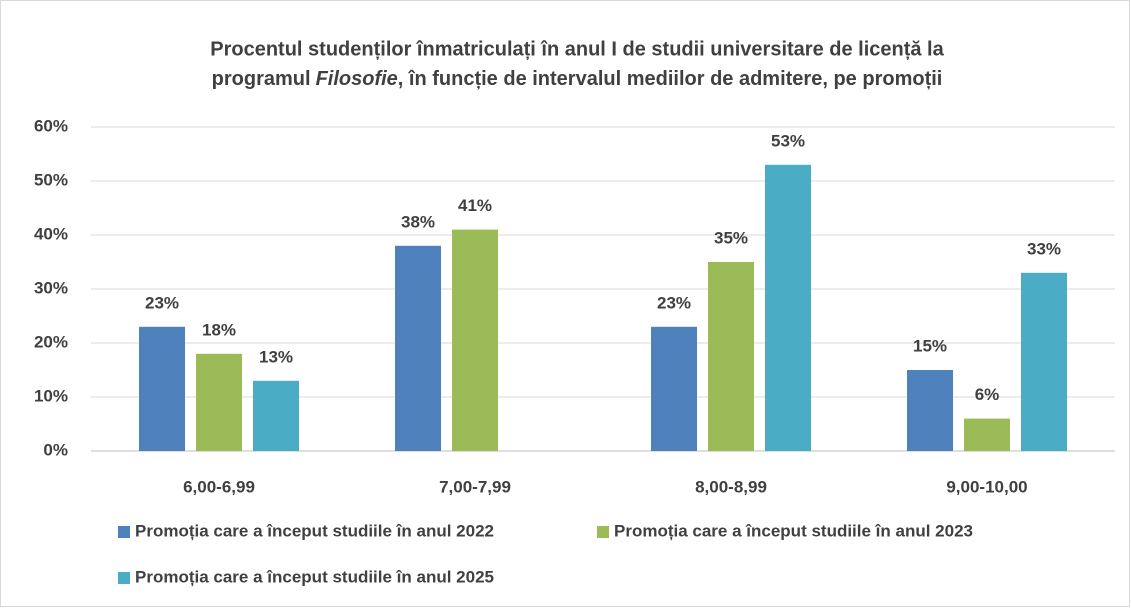  What do you see at coordinates (357, 79) in the screenshot?
I see `chart-title: Filosofie` at bounding box center [357, 79].